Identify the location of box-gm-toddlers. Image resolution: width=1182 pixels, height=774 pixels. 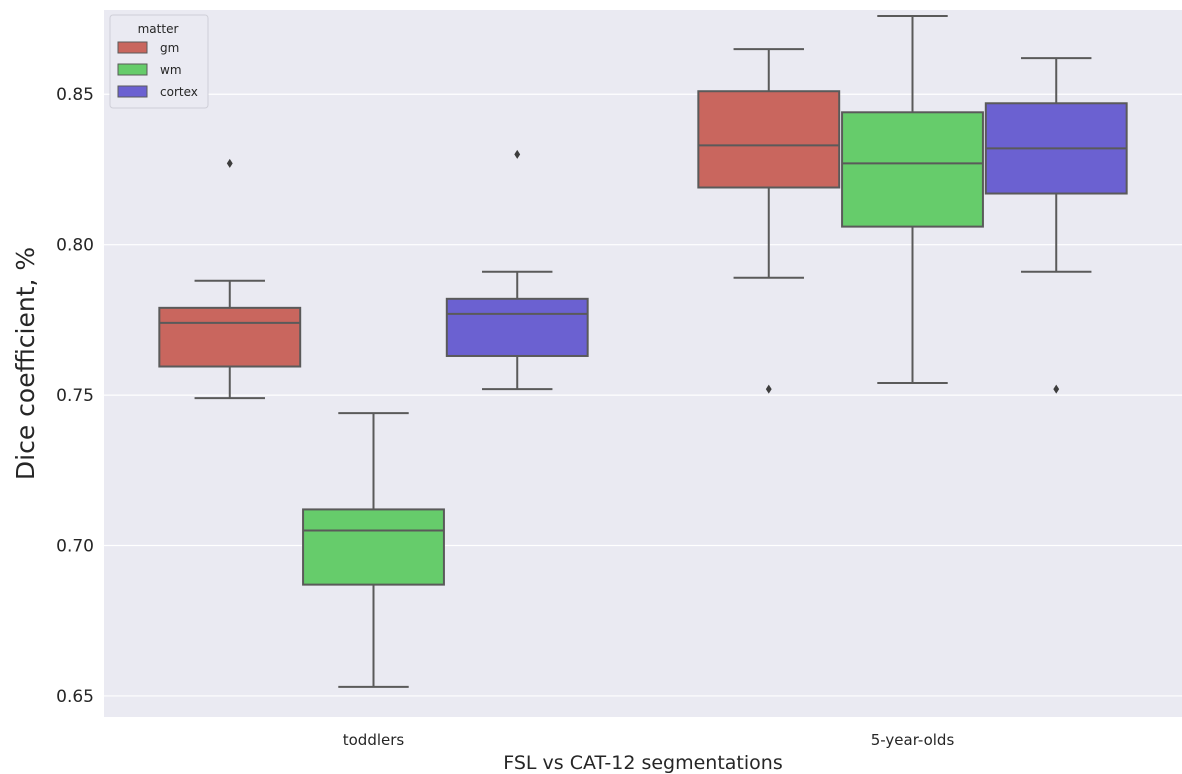
(230, 279).